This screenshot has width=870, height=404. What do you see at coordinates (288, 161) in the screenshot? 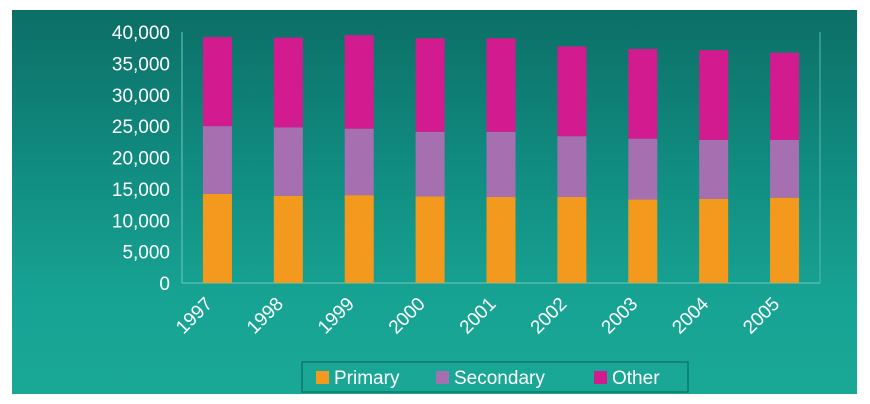
I see `bar-secondary-1998` at bounding box center [288, 161].